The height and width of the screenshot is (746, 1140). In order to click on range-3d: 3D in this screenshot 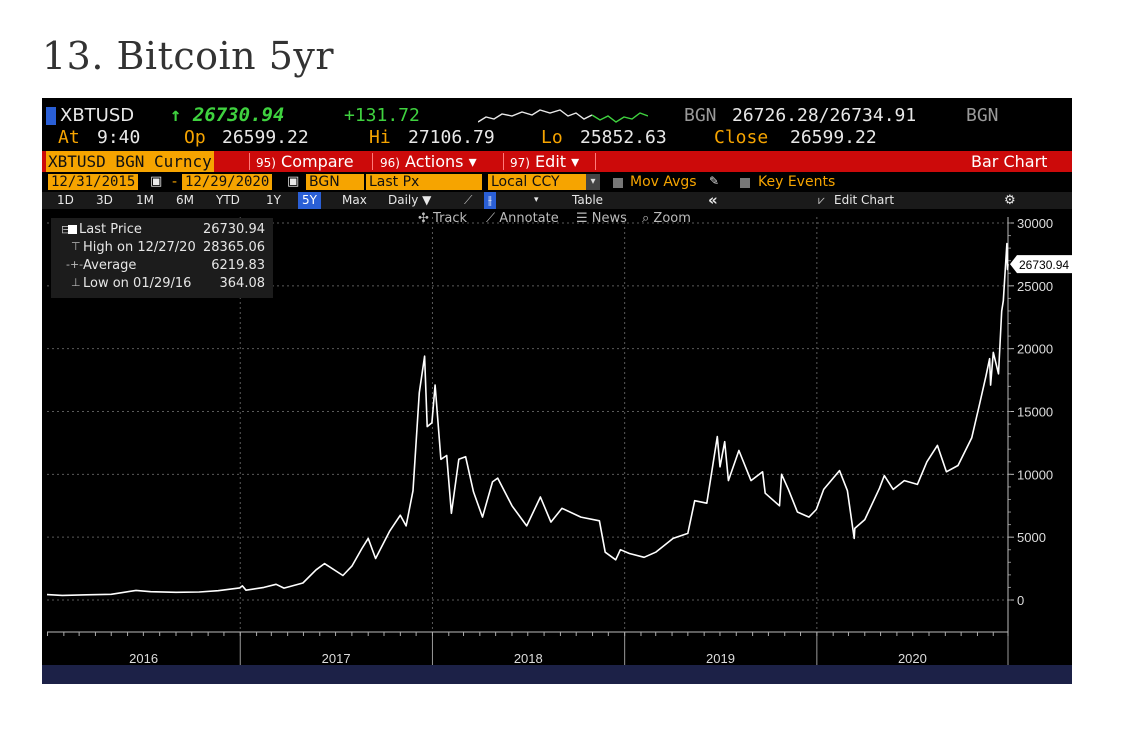, I will do `click(104, 200)`.